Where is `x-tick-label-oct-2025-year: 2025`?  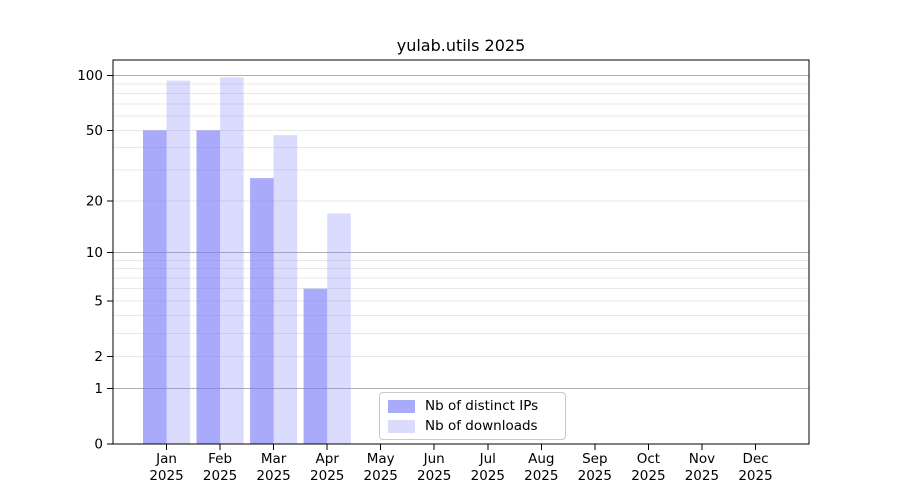
x-tick-label-oct-2025-year: 2025 is located at coordinates (648, 476).